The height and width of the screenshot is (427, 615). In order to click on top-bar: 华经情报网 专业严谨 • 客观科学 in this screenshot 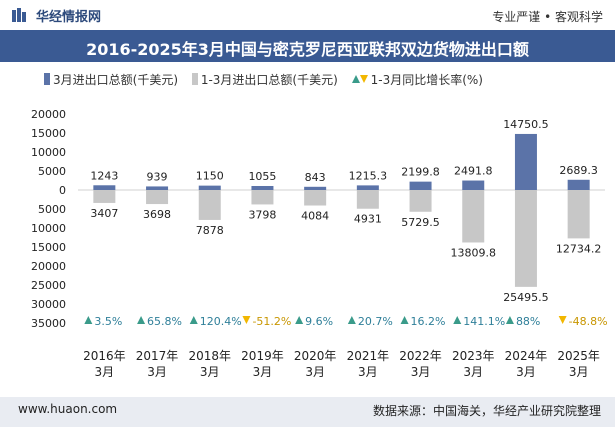, I will do `click(307, 15)`.